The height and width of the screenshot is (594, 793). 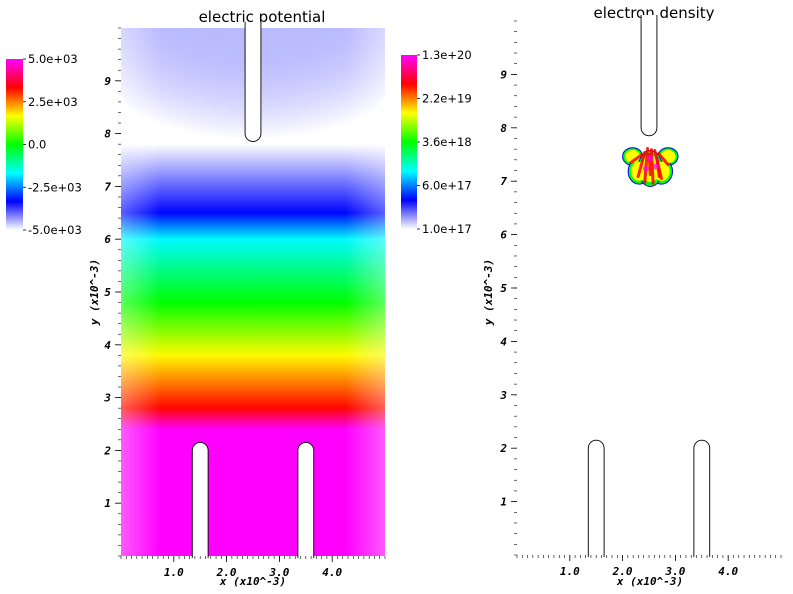 What do you see at coordinates (55, 187) in the screenshot?
I see `colorbar-label: -2.5e+03` at bounding box center [55, 187].